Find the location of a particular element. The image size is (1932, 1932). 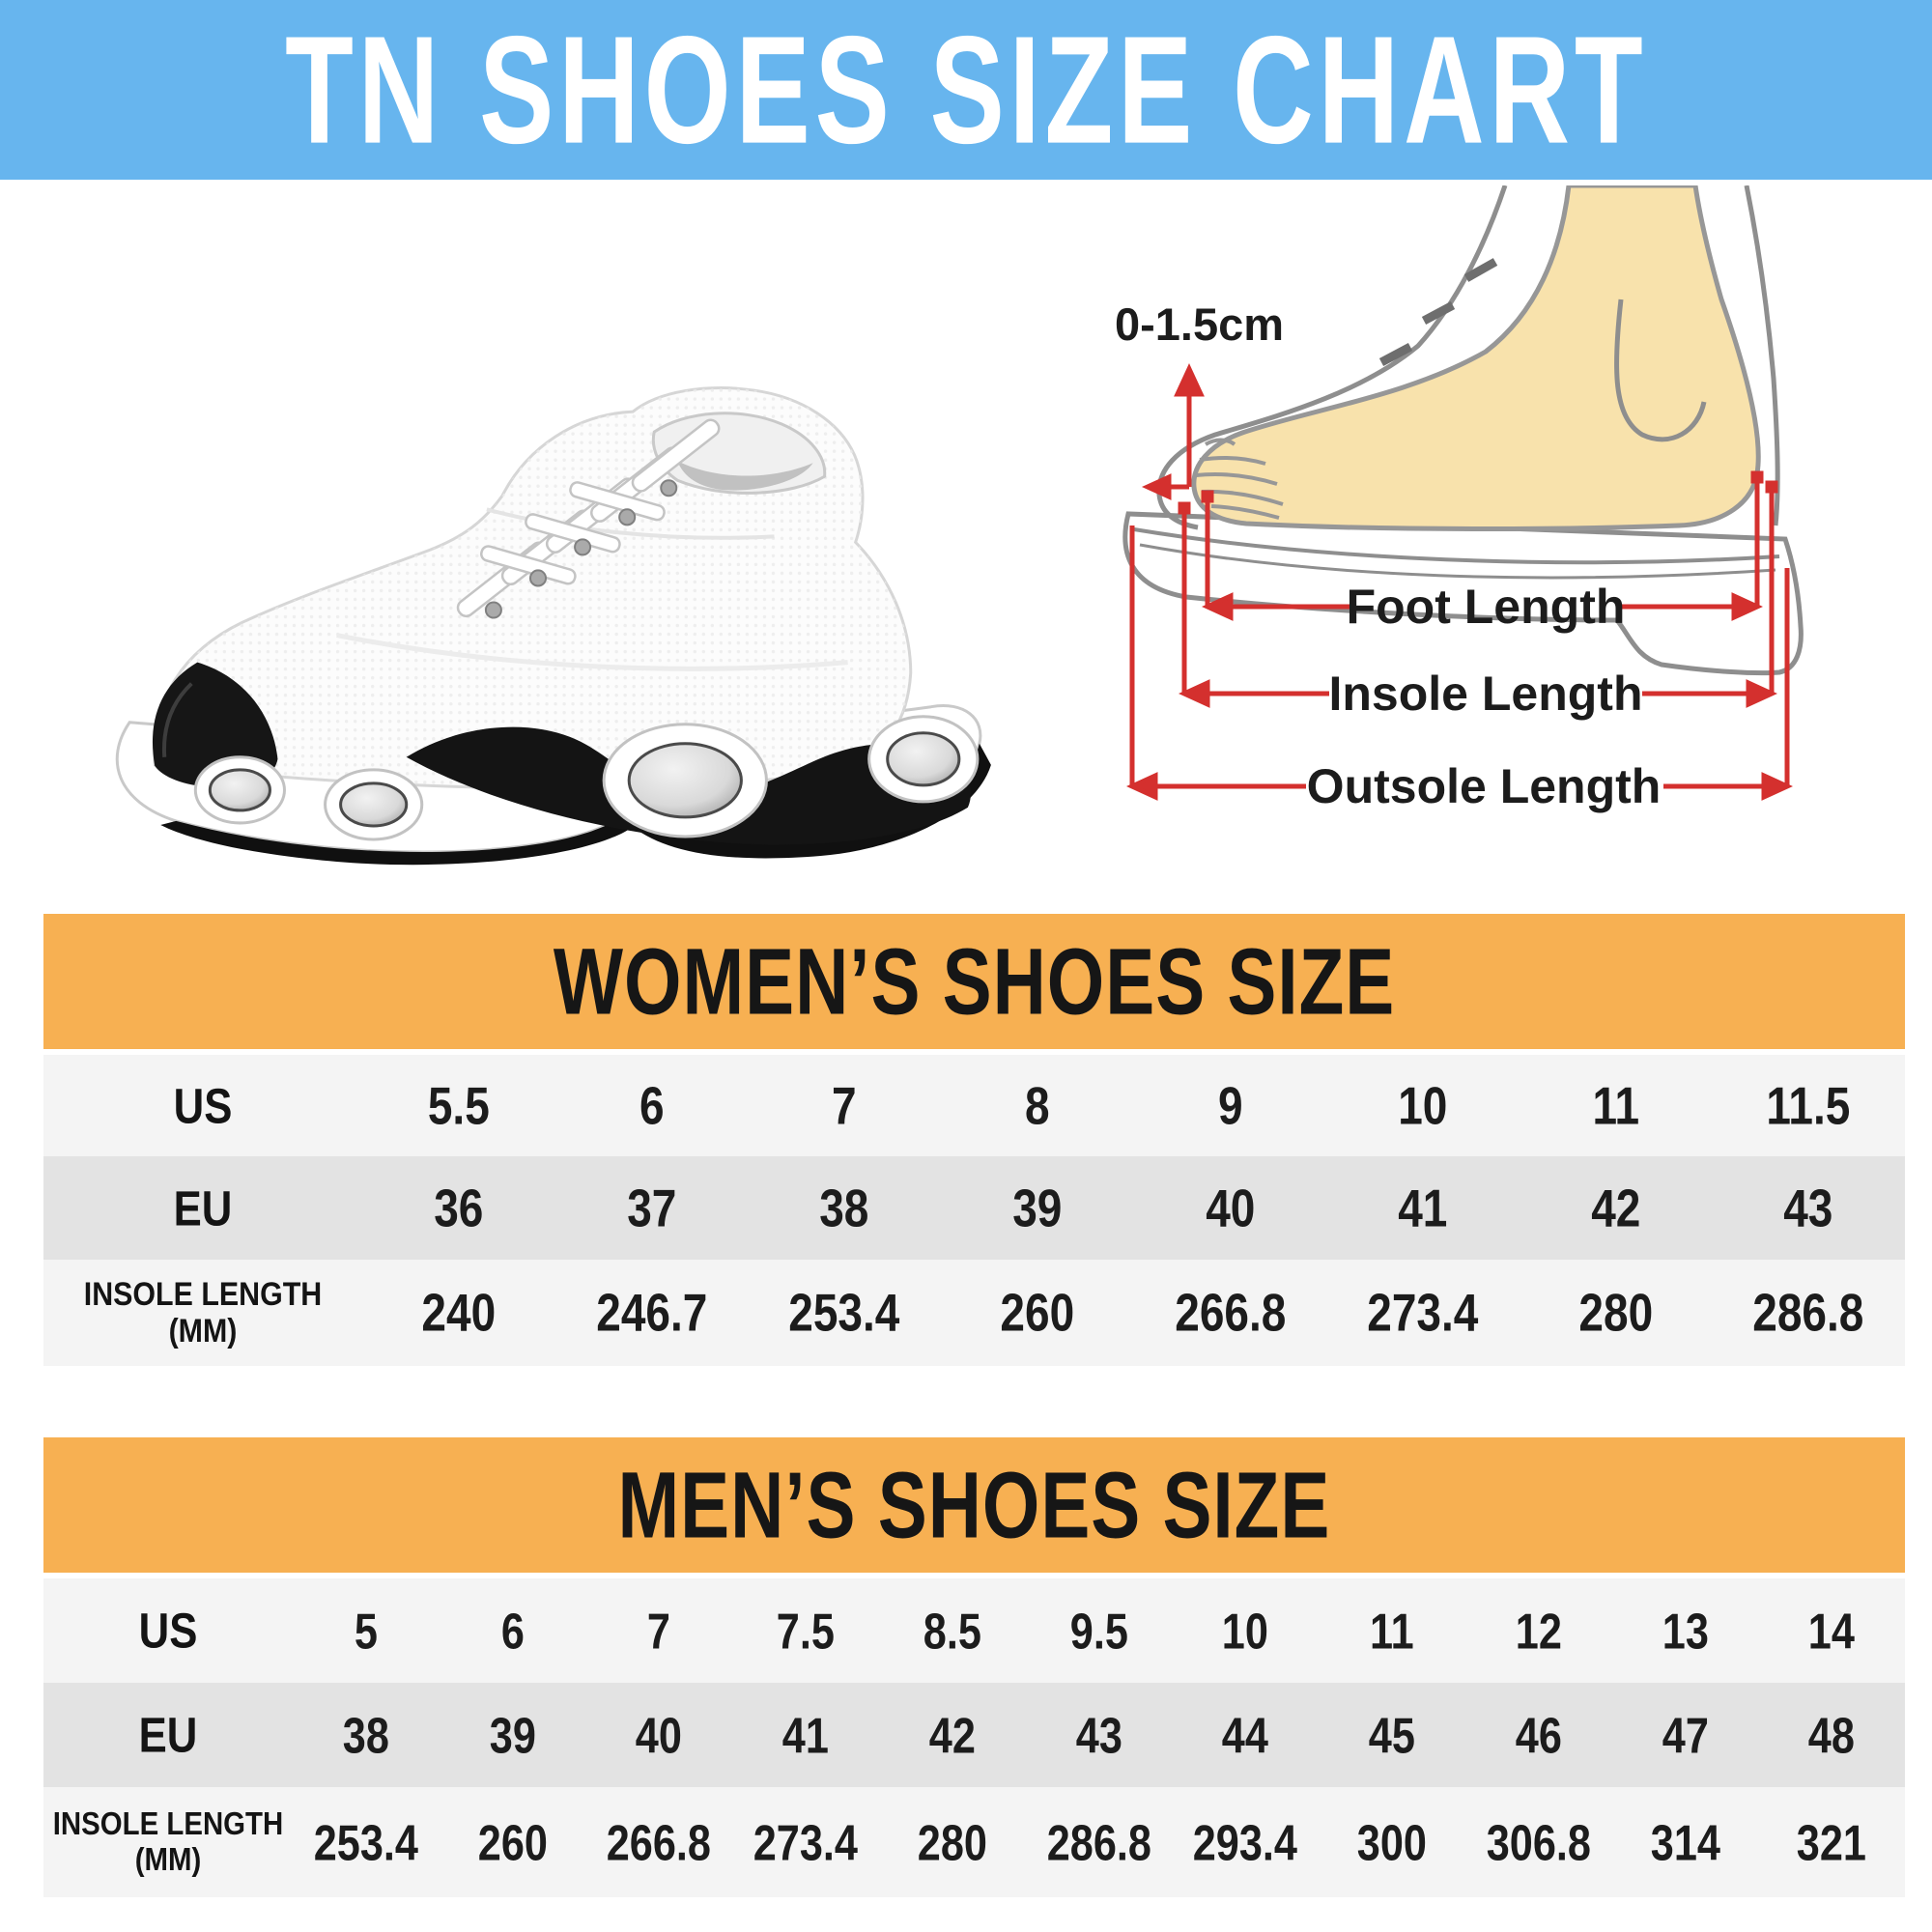

size-cell: 36 is located at coordinates (459, 1208).